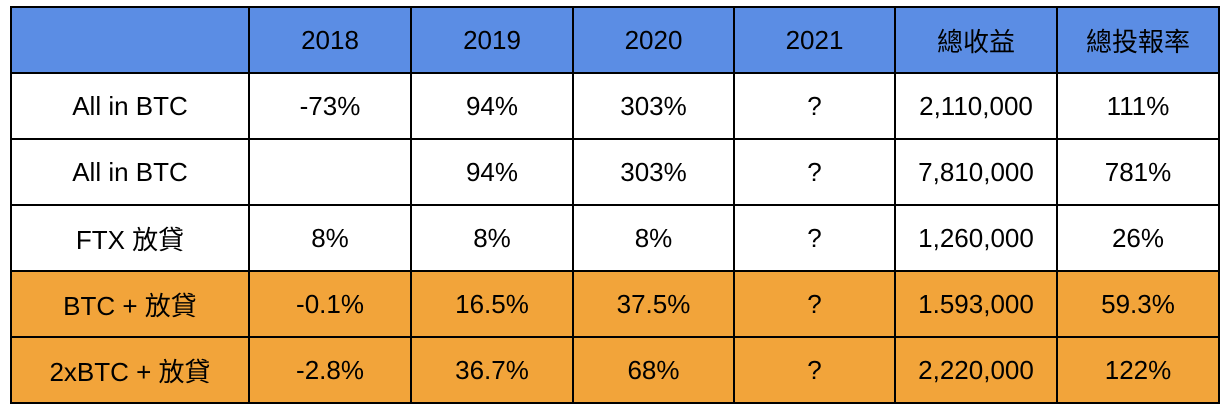 The width and height of the screenshot is (1228, 410). What do you see at coordinates (653, 40) in the screenshot?
I see `header-cell-2020: 2020` at bounding box center [653, 40].